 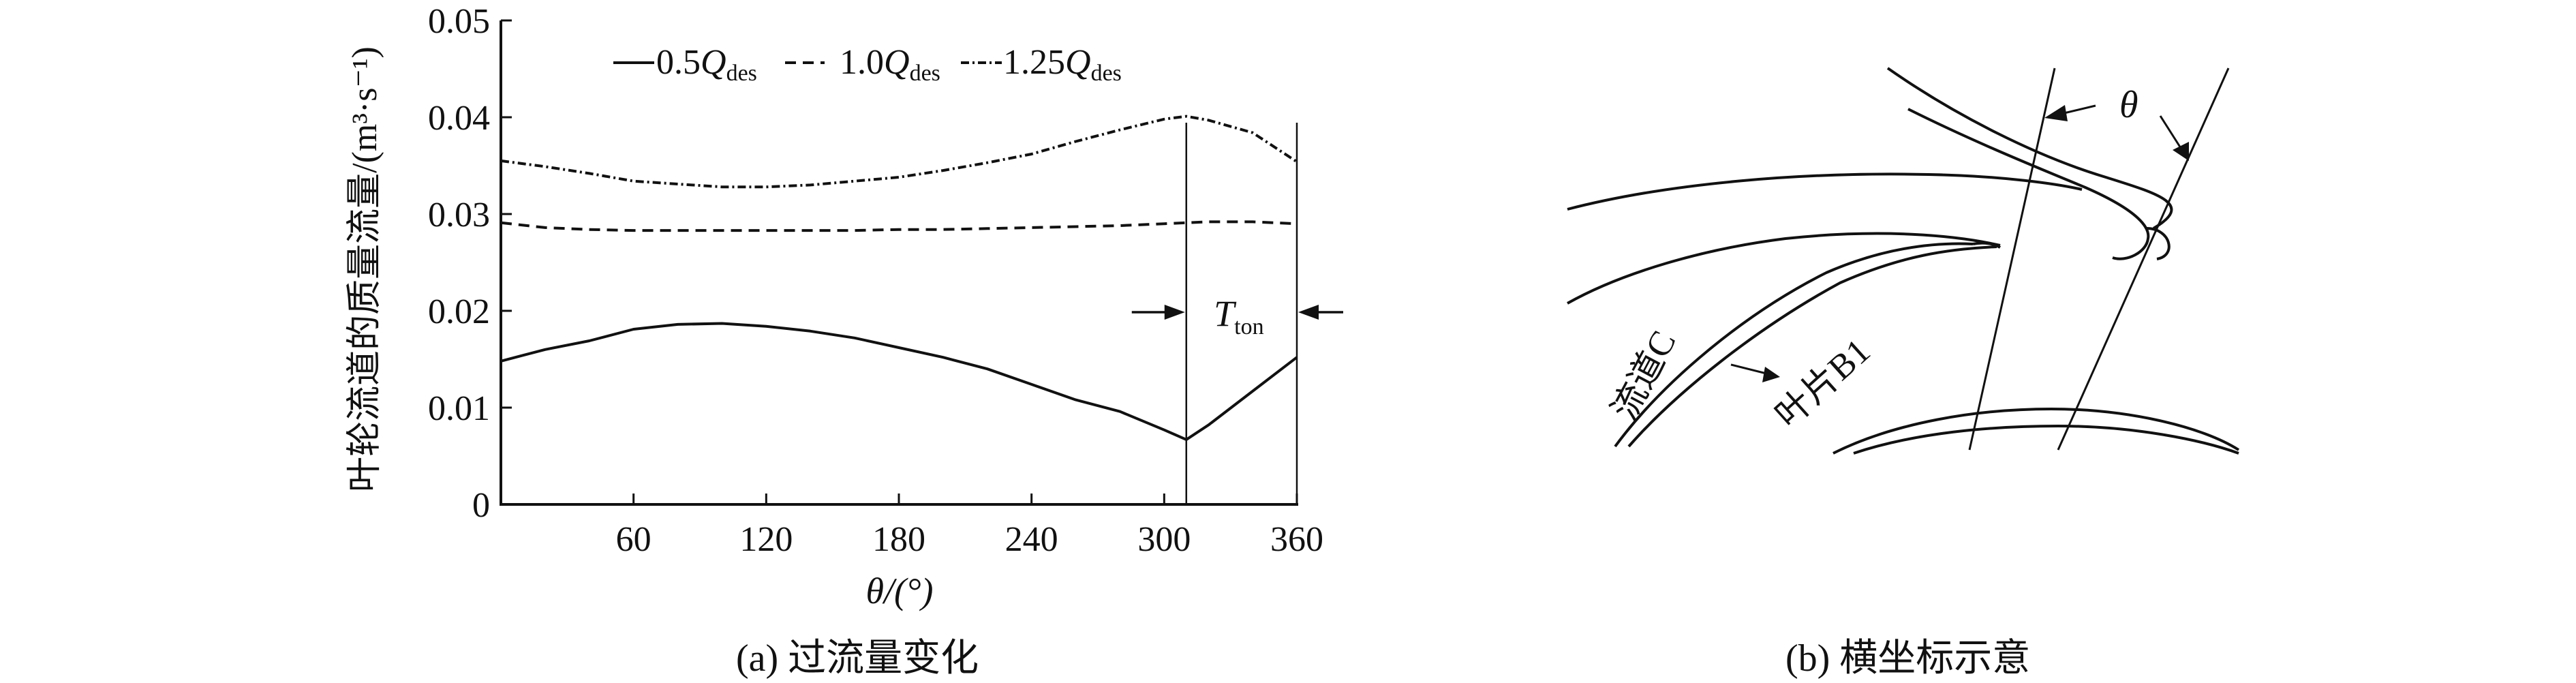 What do you see at coordinates (899, 278) in the screenshot?
I see `series-layer` at bounding box center [899, 278].